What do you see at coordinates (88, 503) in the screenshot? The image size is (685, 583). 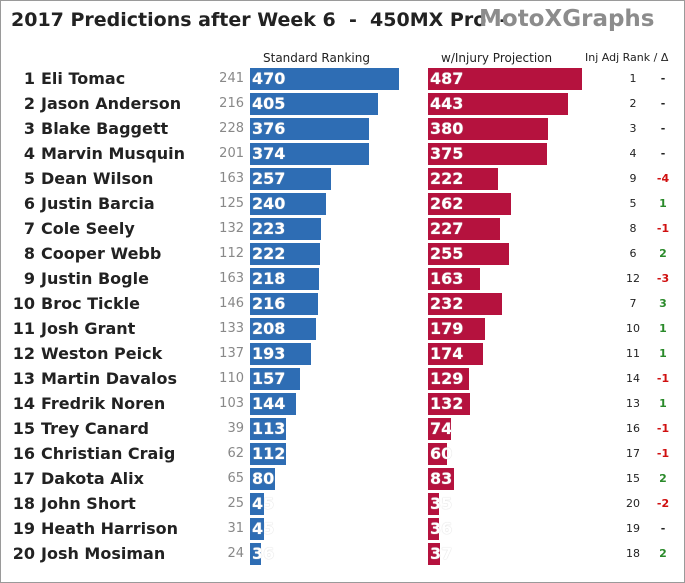 I see `rider-name: John Short` at bounding box center [88, 503].